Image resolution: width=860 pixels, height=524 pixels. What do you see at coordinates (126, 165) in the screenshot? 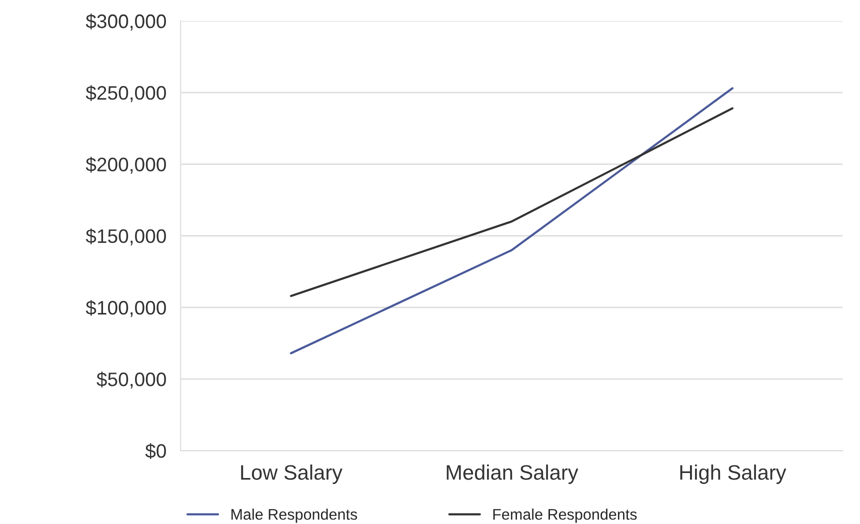
I see `y-tick-label: $200,000` at bounding box center [126, 165].